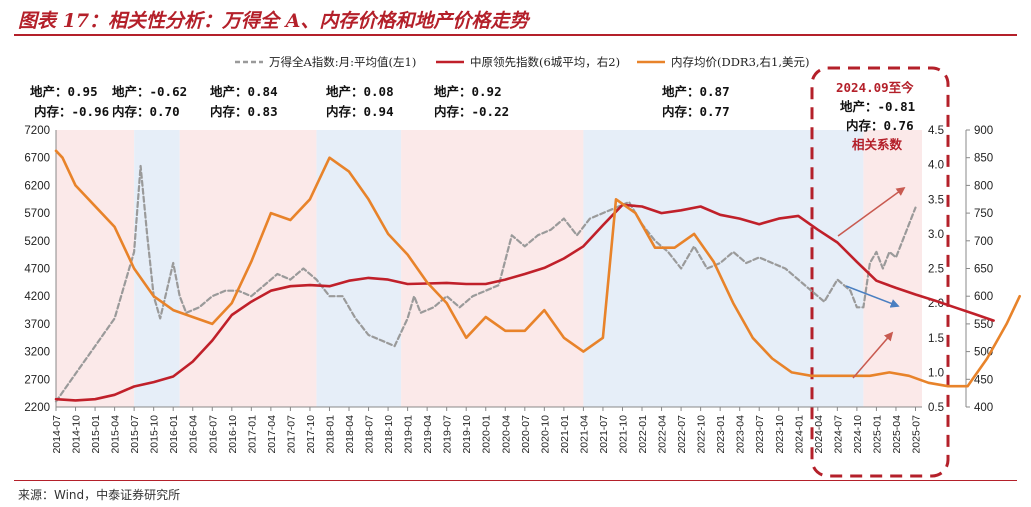 The width and height of the screenshot is (1031, 507). Describe the element at coordinates (584, 434) in the screenshot. I see `x-tick-label: 2021-04` at that location.